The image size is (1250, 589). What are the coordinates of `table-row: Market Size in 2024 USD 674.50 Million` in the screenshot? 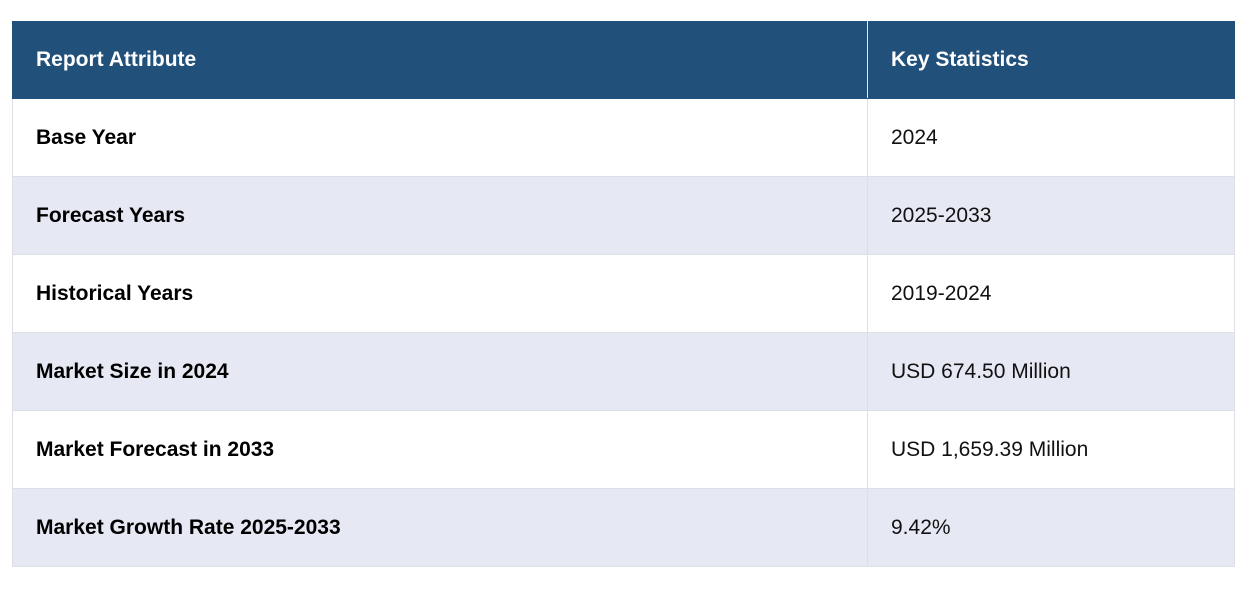 It's located at (623, 371).